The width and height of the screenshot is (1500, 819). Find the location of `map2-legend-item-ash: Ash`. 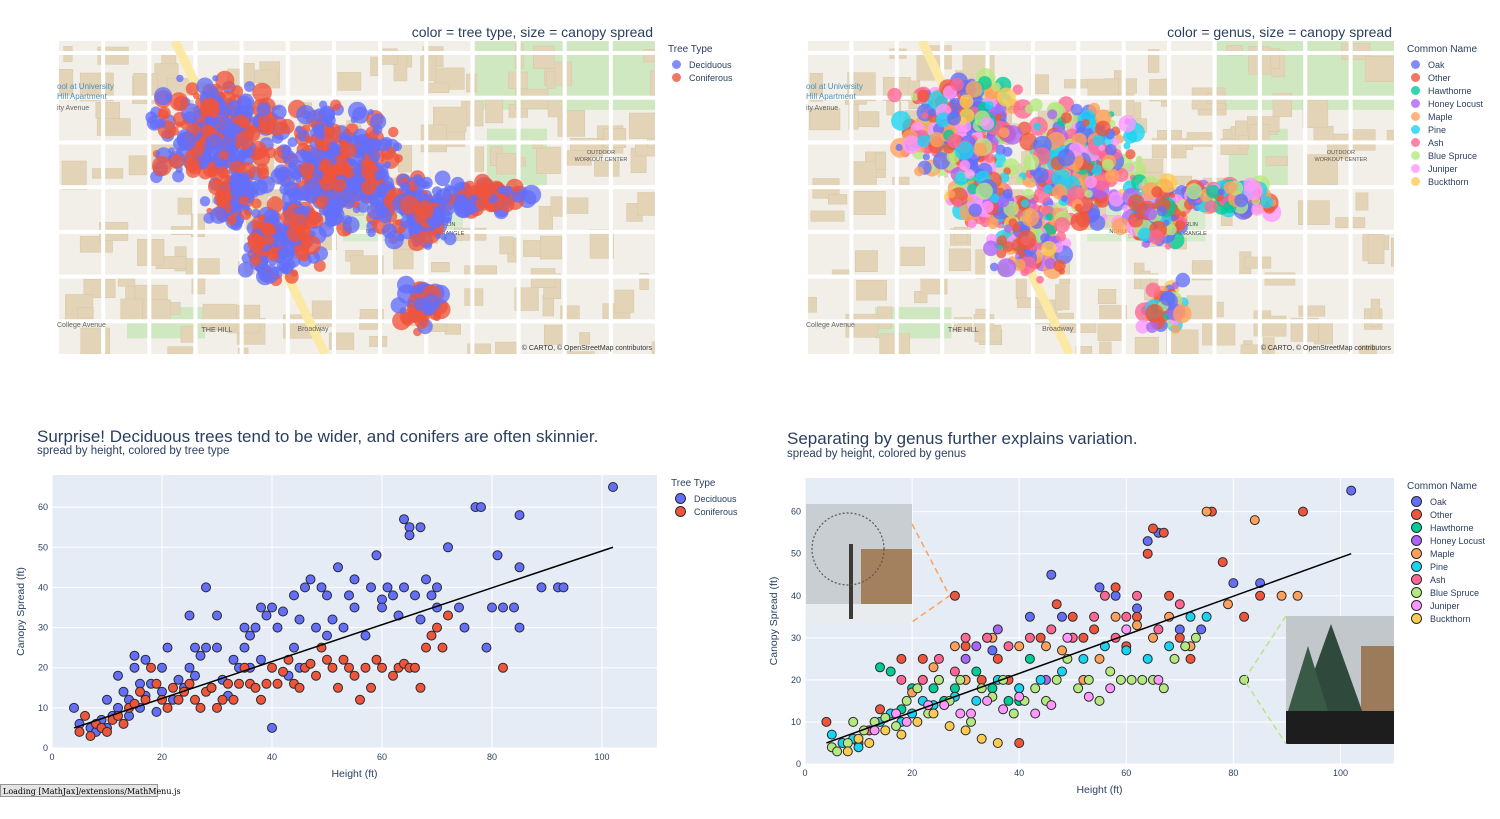

map2-legend-item-ash: Ash is located at coordinates (1445, 142).